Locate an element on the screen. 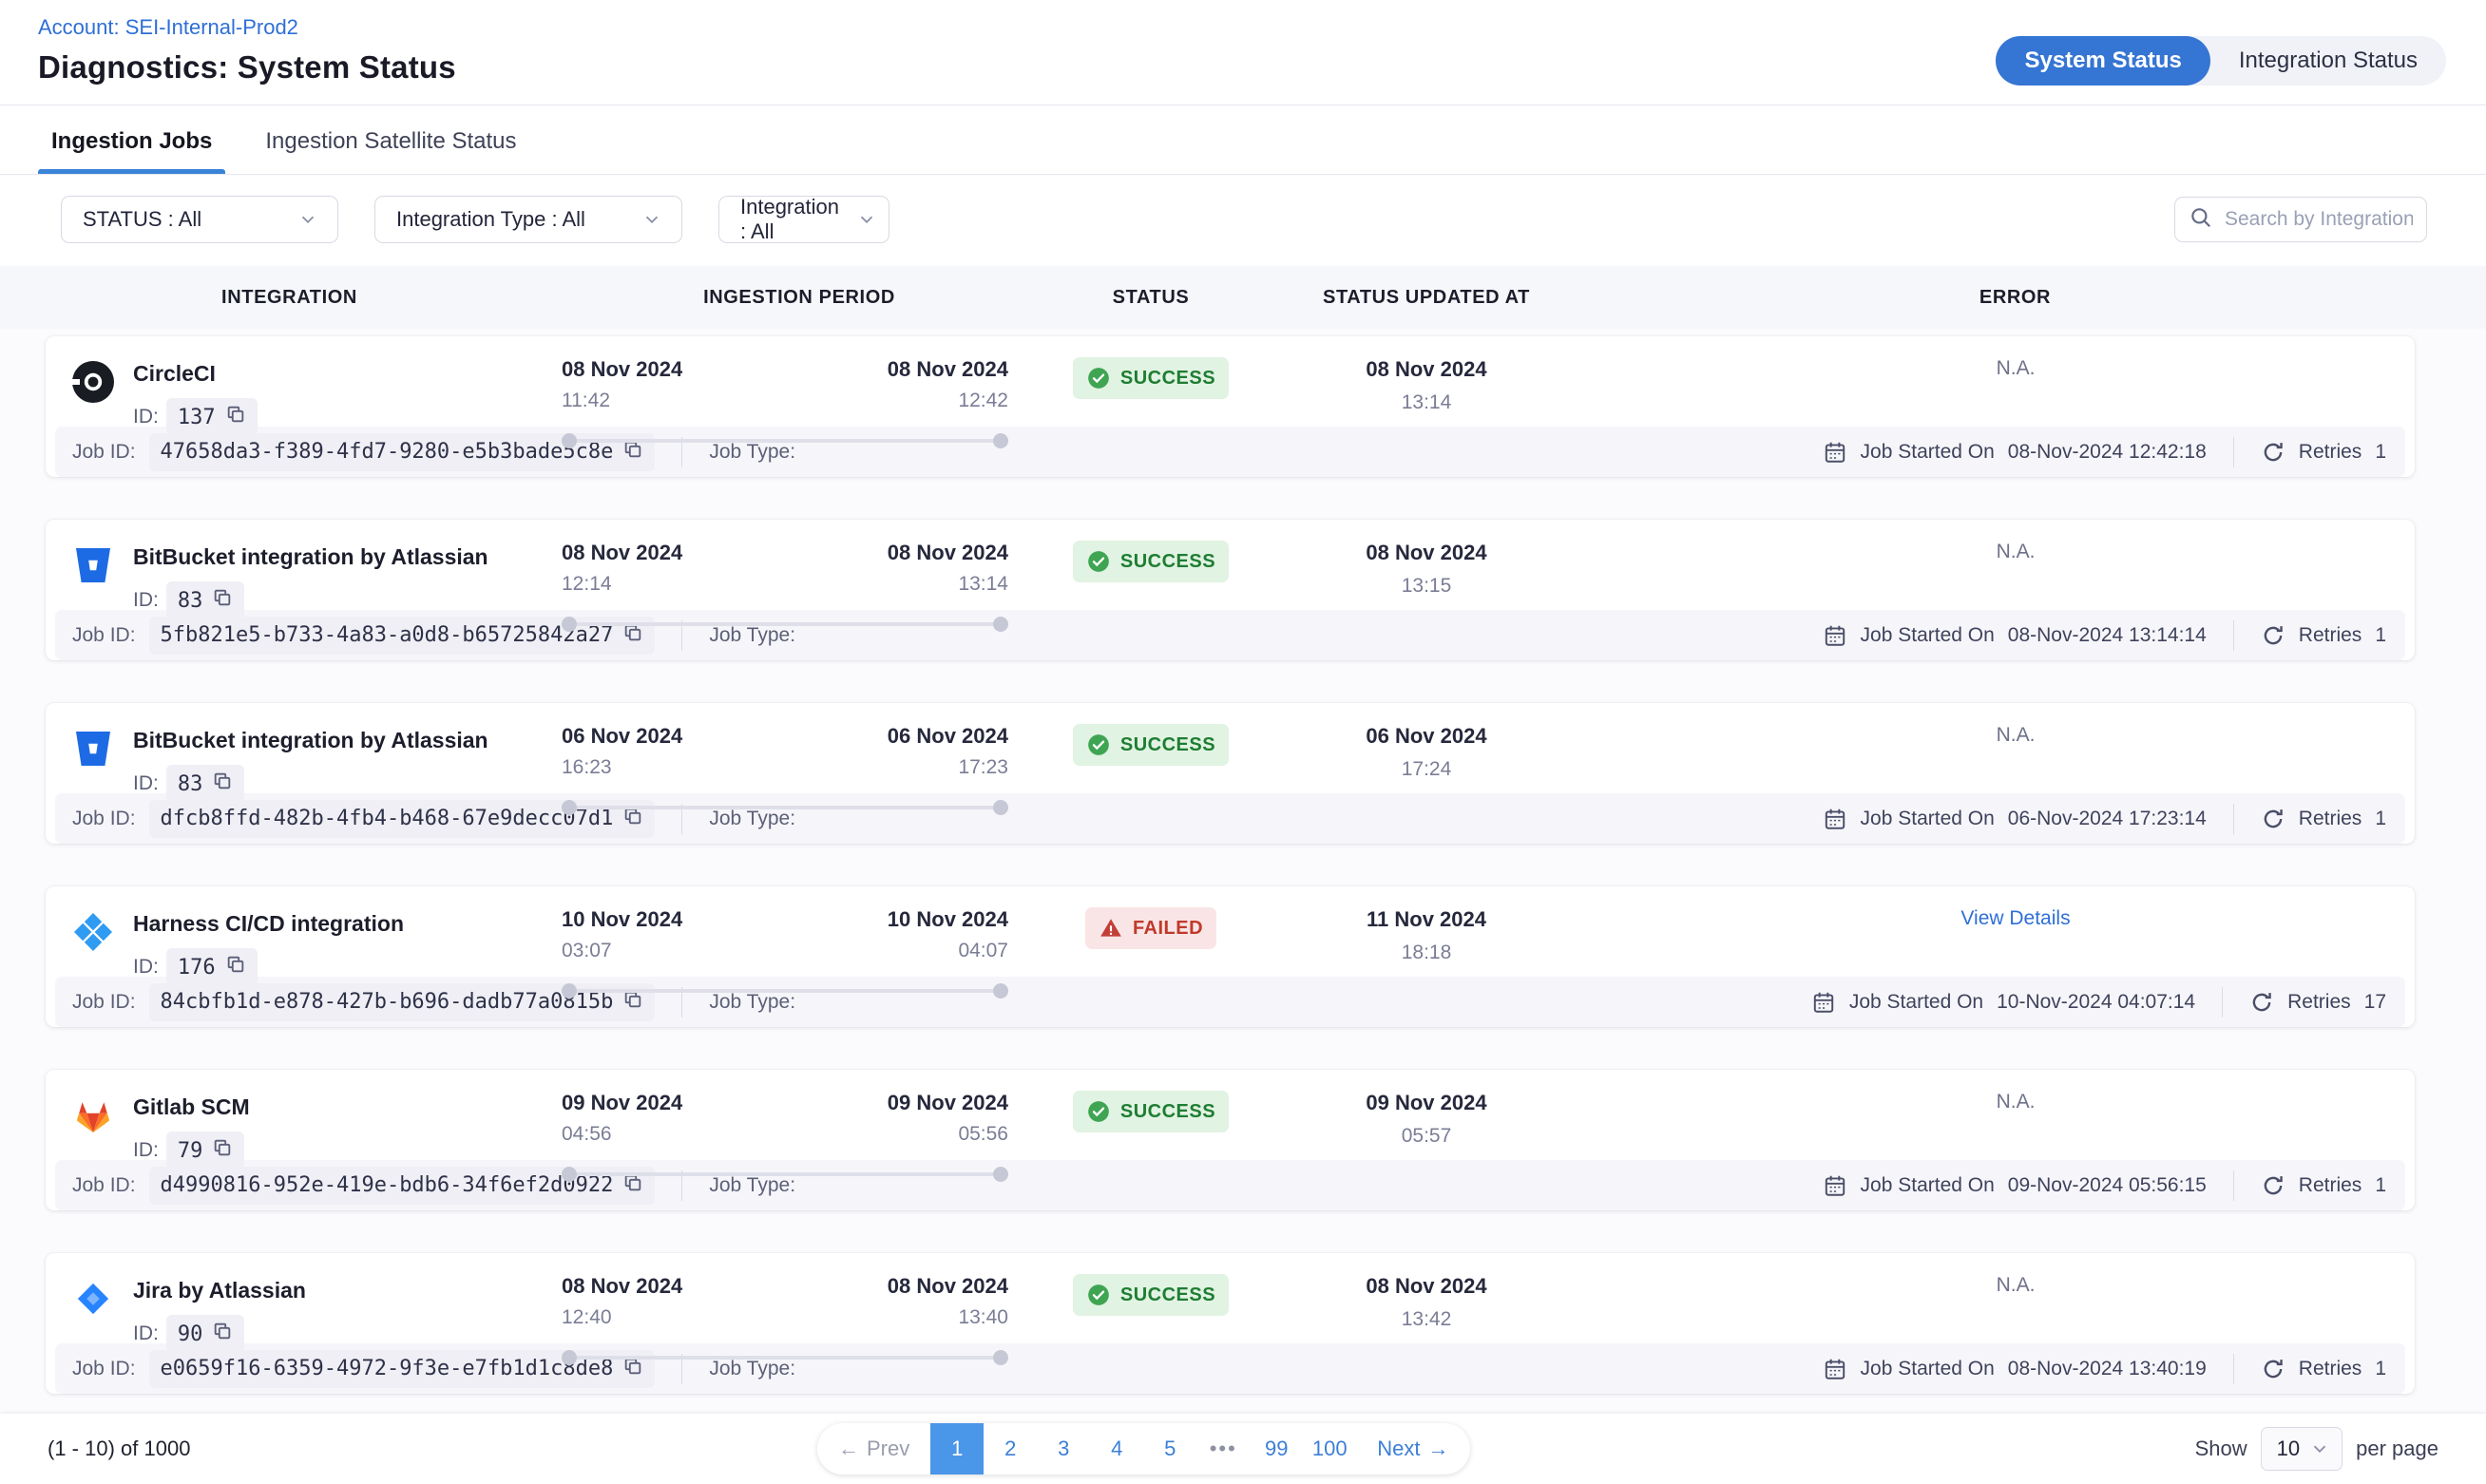 The image size is (2486, 1484). integration-name: Harness CI/CD integration is located at coordinates (268, 923).